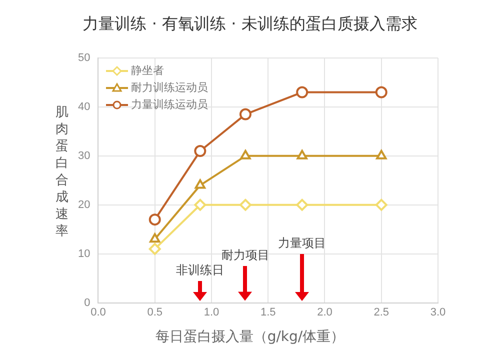 This screenshot has width=500, height=362. I want to click on x-tick-label: 0.5, so click(155, 312).